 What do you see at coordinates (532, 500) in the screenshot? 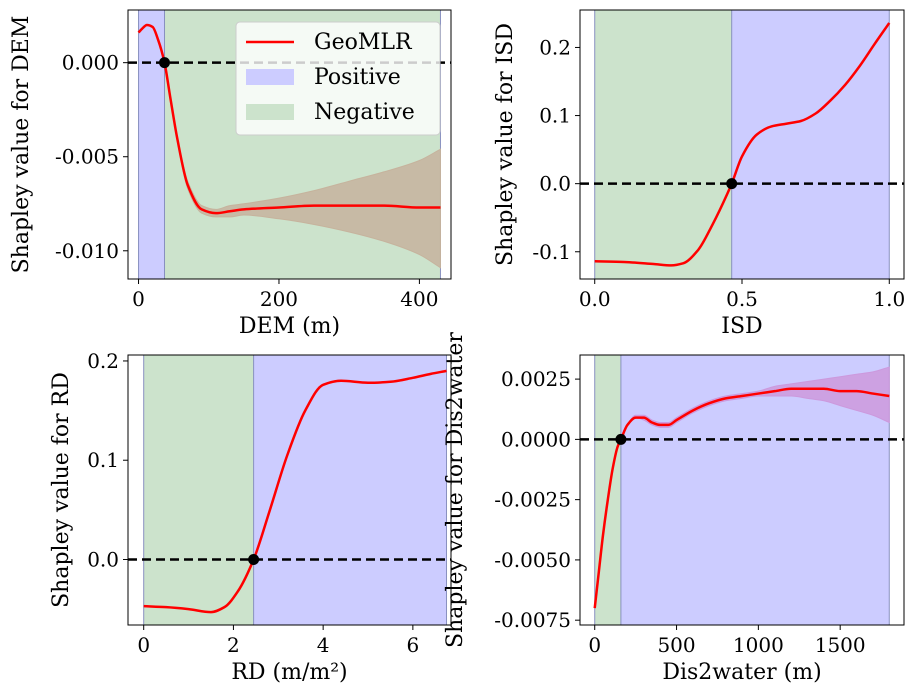
I see `y-tick-label: -0.0025` at bounding box center [532, 500].